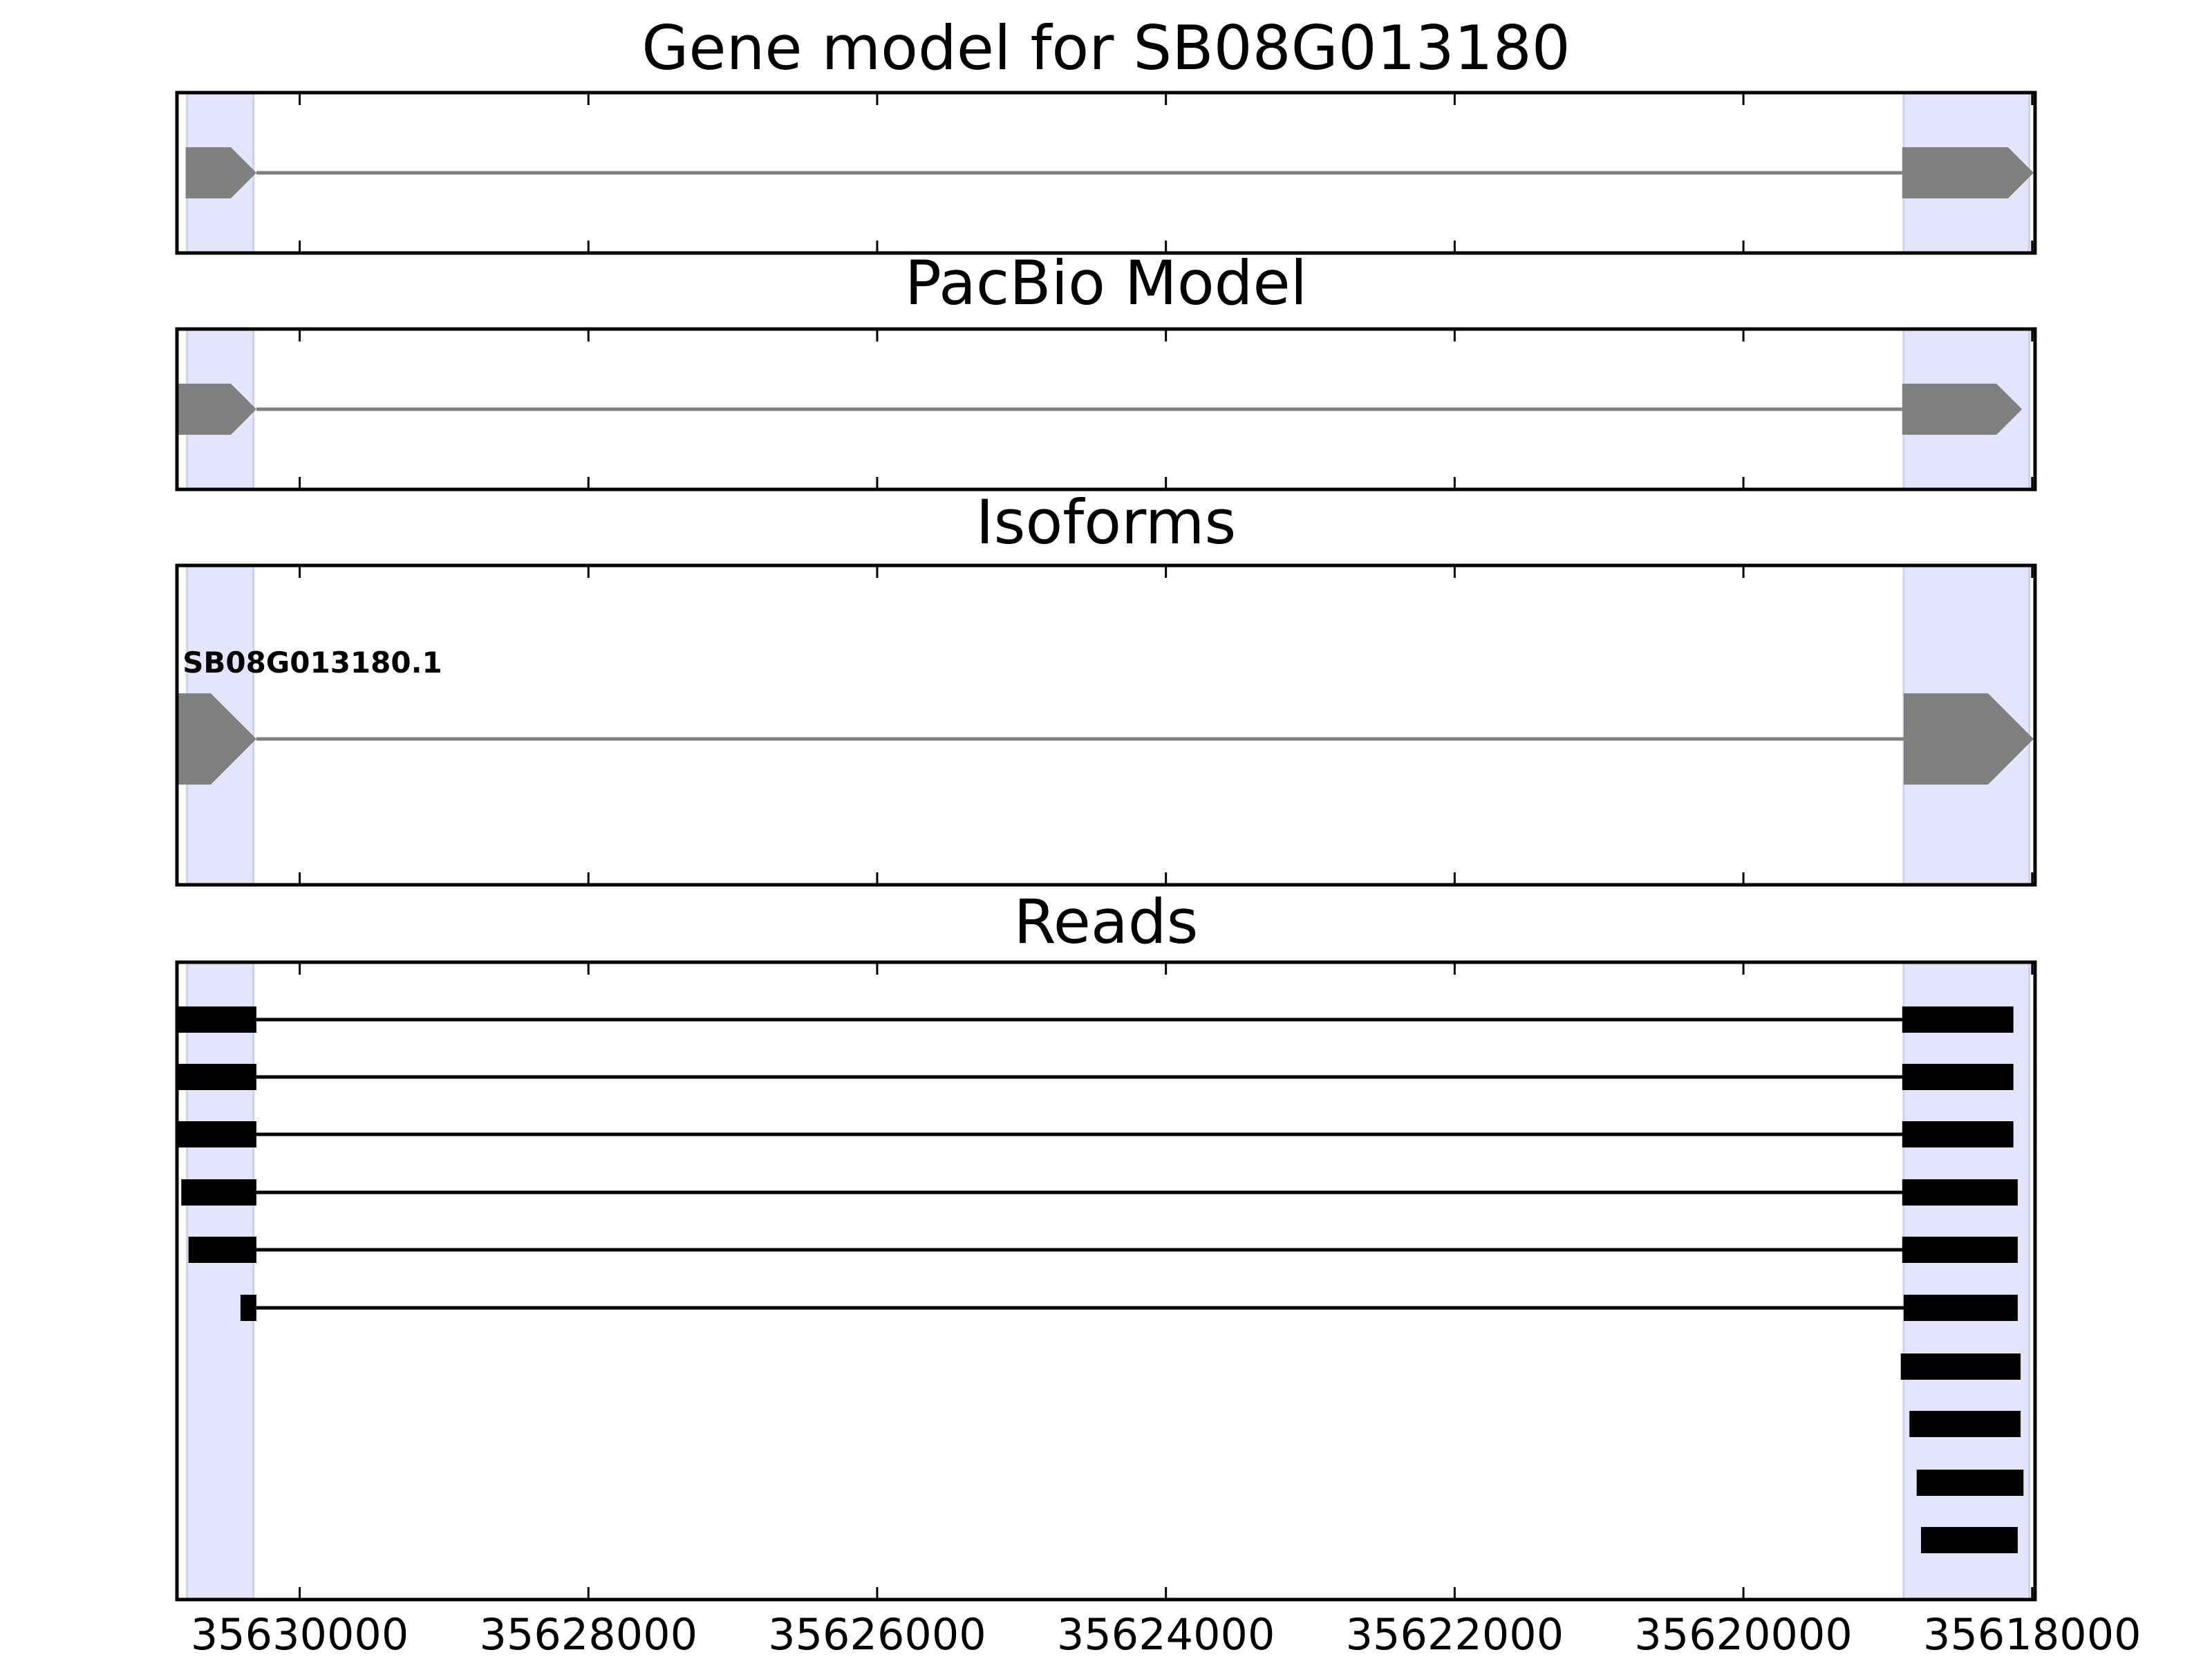 The width and height of the screenshot is (2212, 1659). Describe the element at coordinates (2032, 1634) in the screenshot. I see `x-tick-label: 35618000` at that location.